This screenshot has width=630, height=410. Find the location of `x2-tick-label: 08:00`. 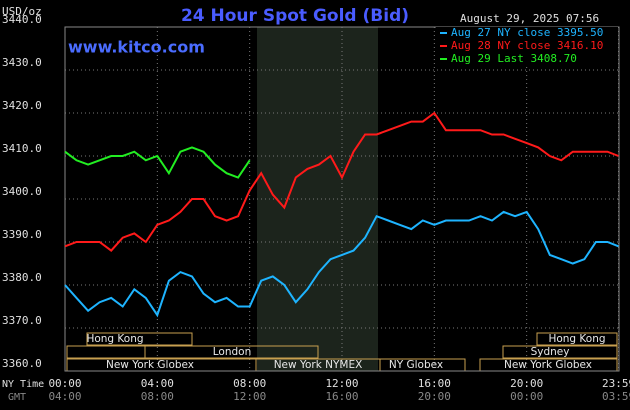

x2-tick-label: 08:00 is located at coordinates (157, 396).